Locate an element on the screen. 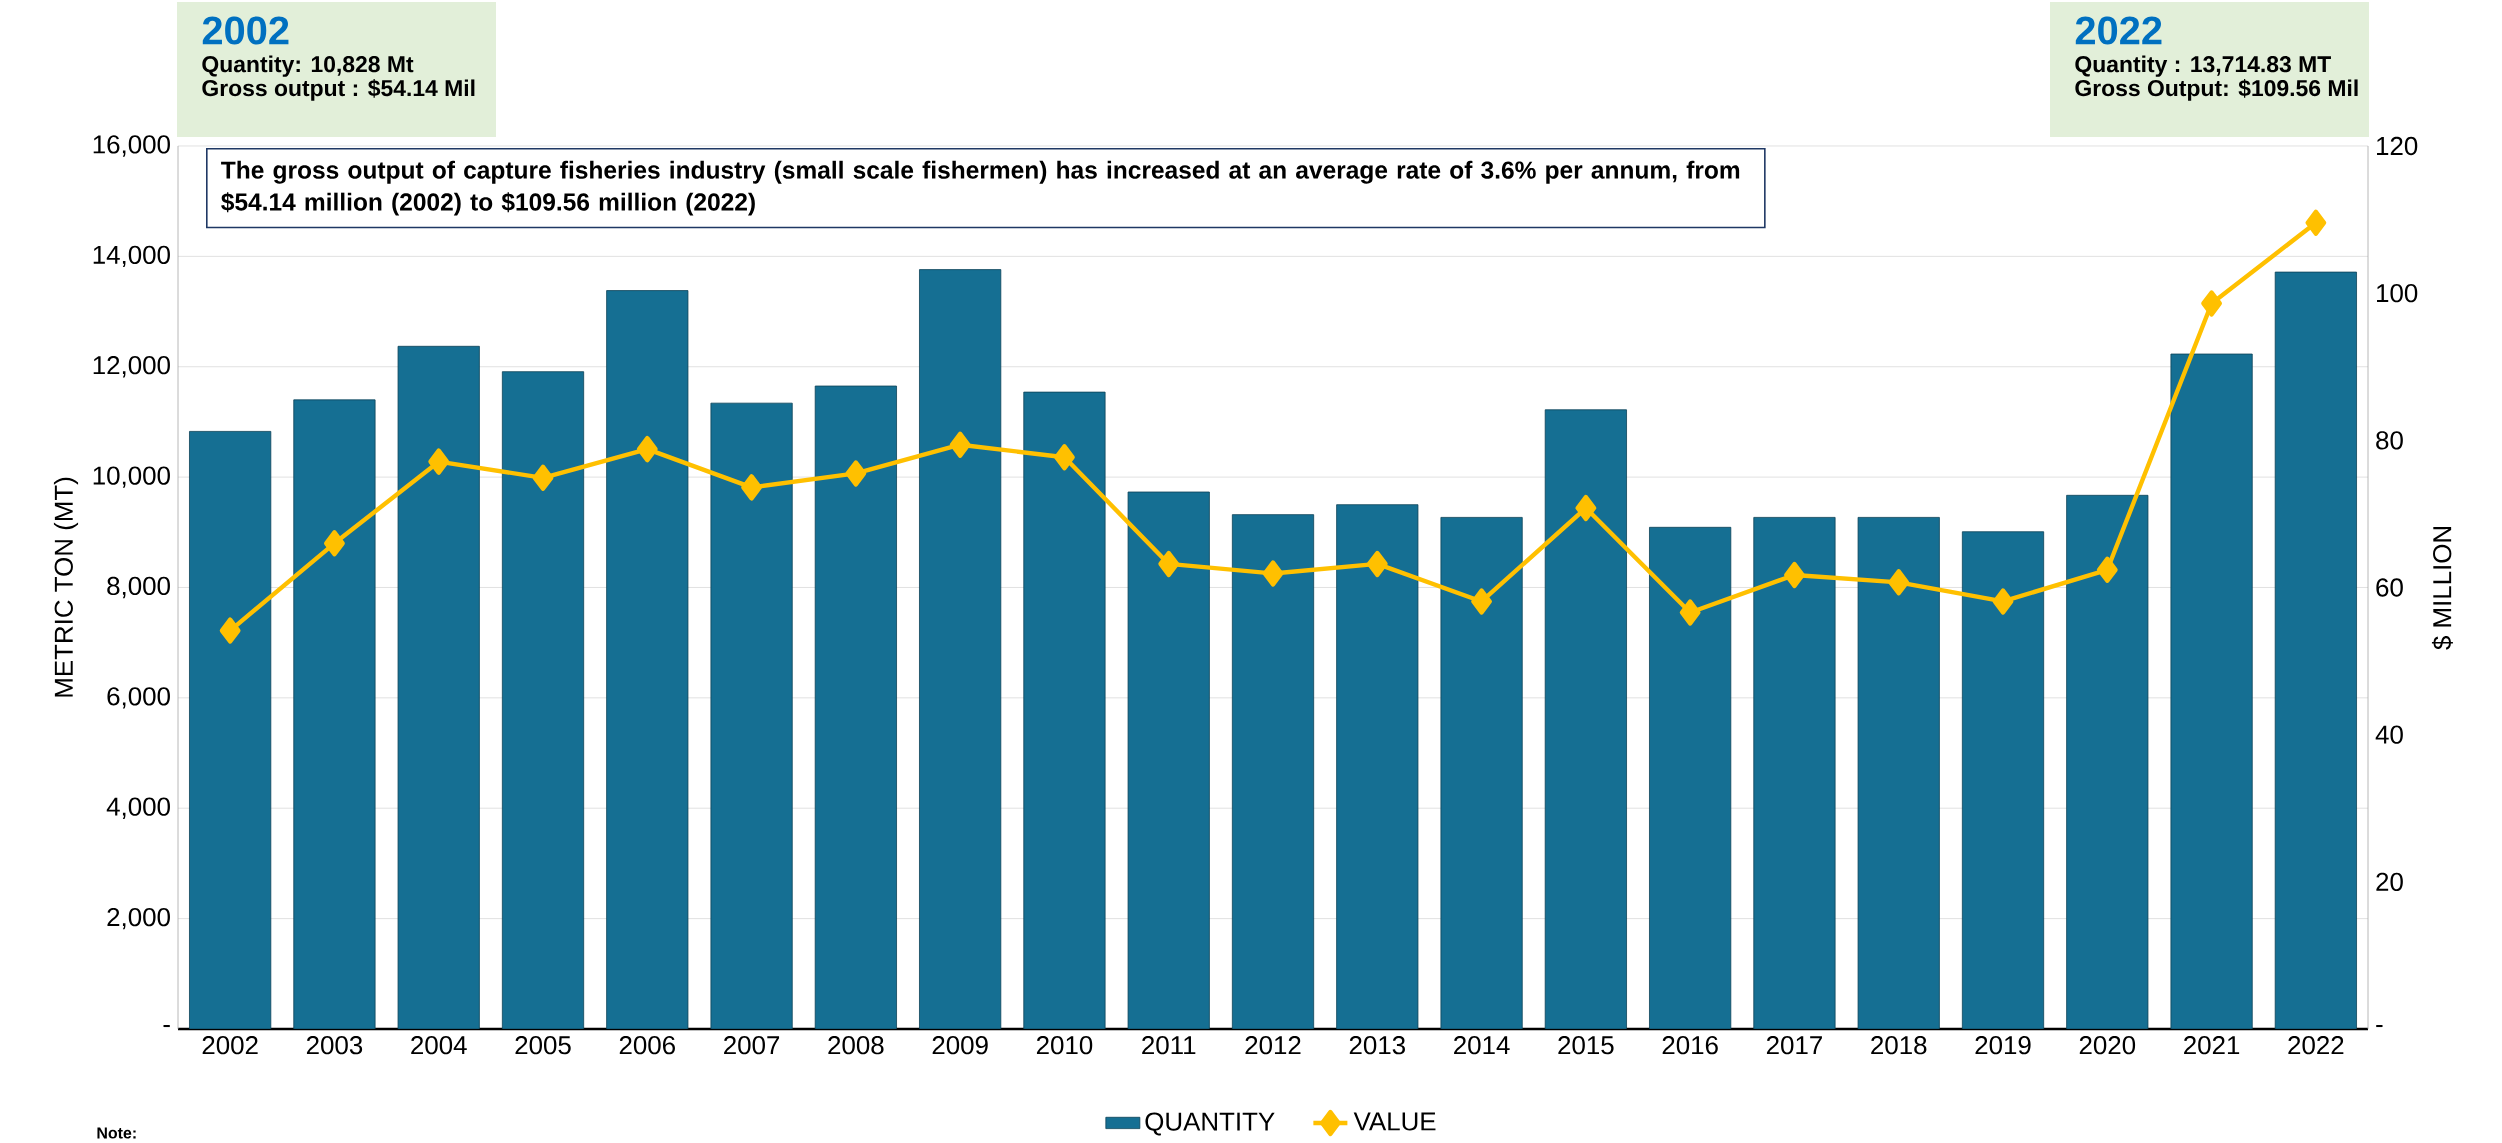  x-tick-label: 2002 is located at coordinates (230, 1045).